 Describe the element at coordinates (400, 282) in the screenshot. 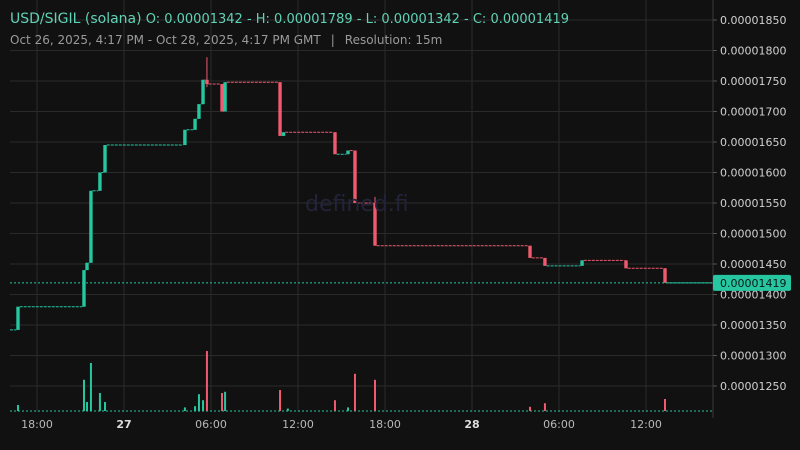

I see `last-price-marker: 0.00001419` at that location.